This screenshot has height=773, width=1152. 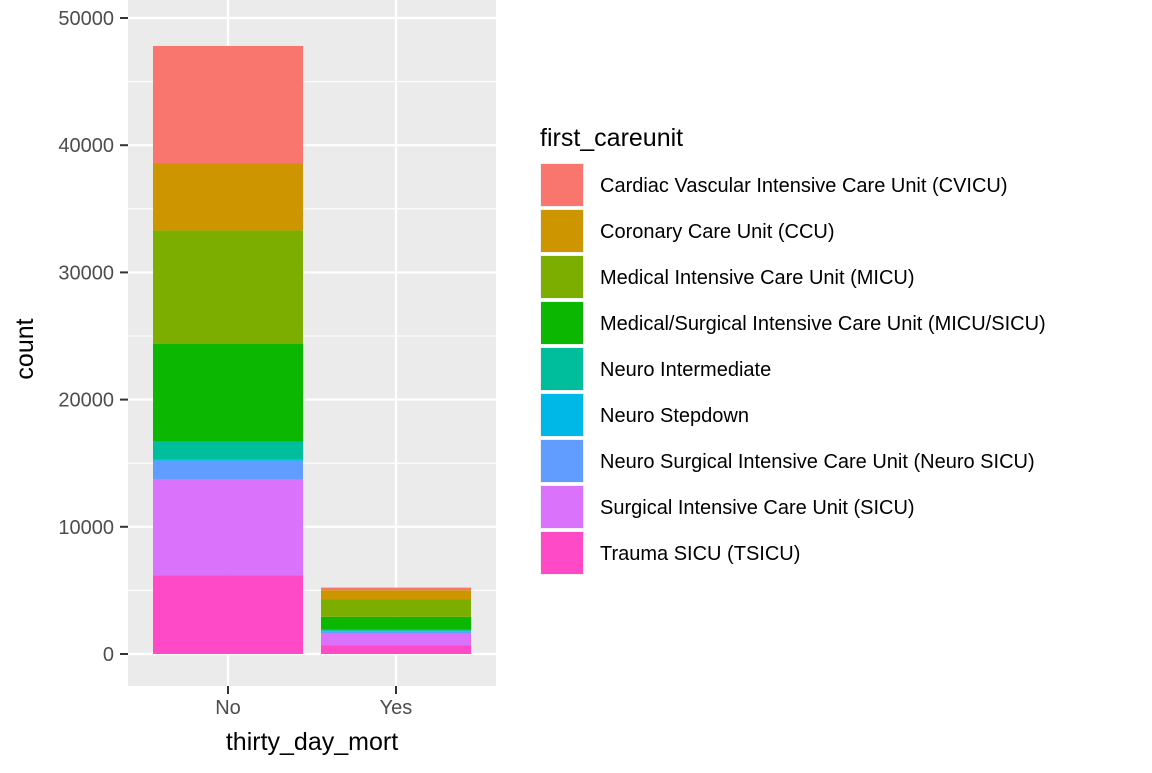 What do you see at coordinates (396, 708) in the screenshot?
I see `x-tick-label: Yes` at bounding box center [396, 708].